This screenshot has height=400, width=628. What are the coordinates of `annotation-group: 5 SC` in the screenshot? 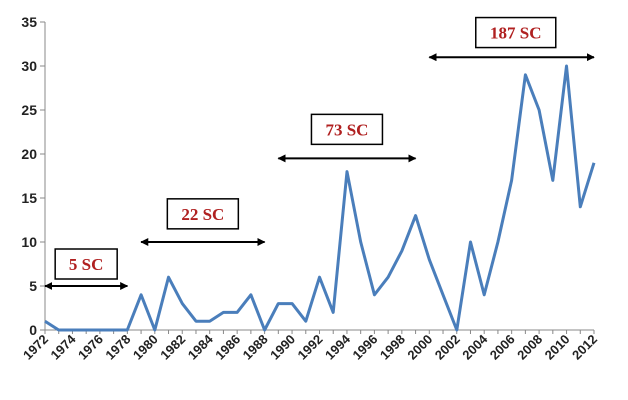 It's located at (86, 269).